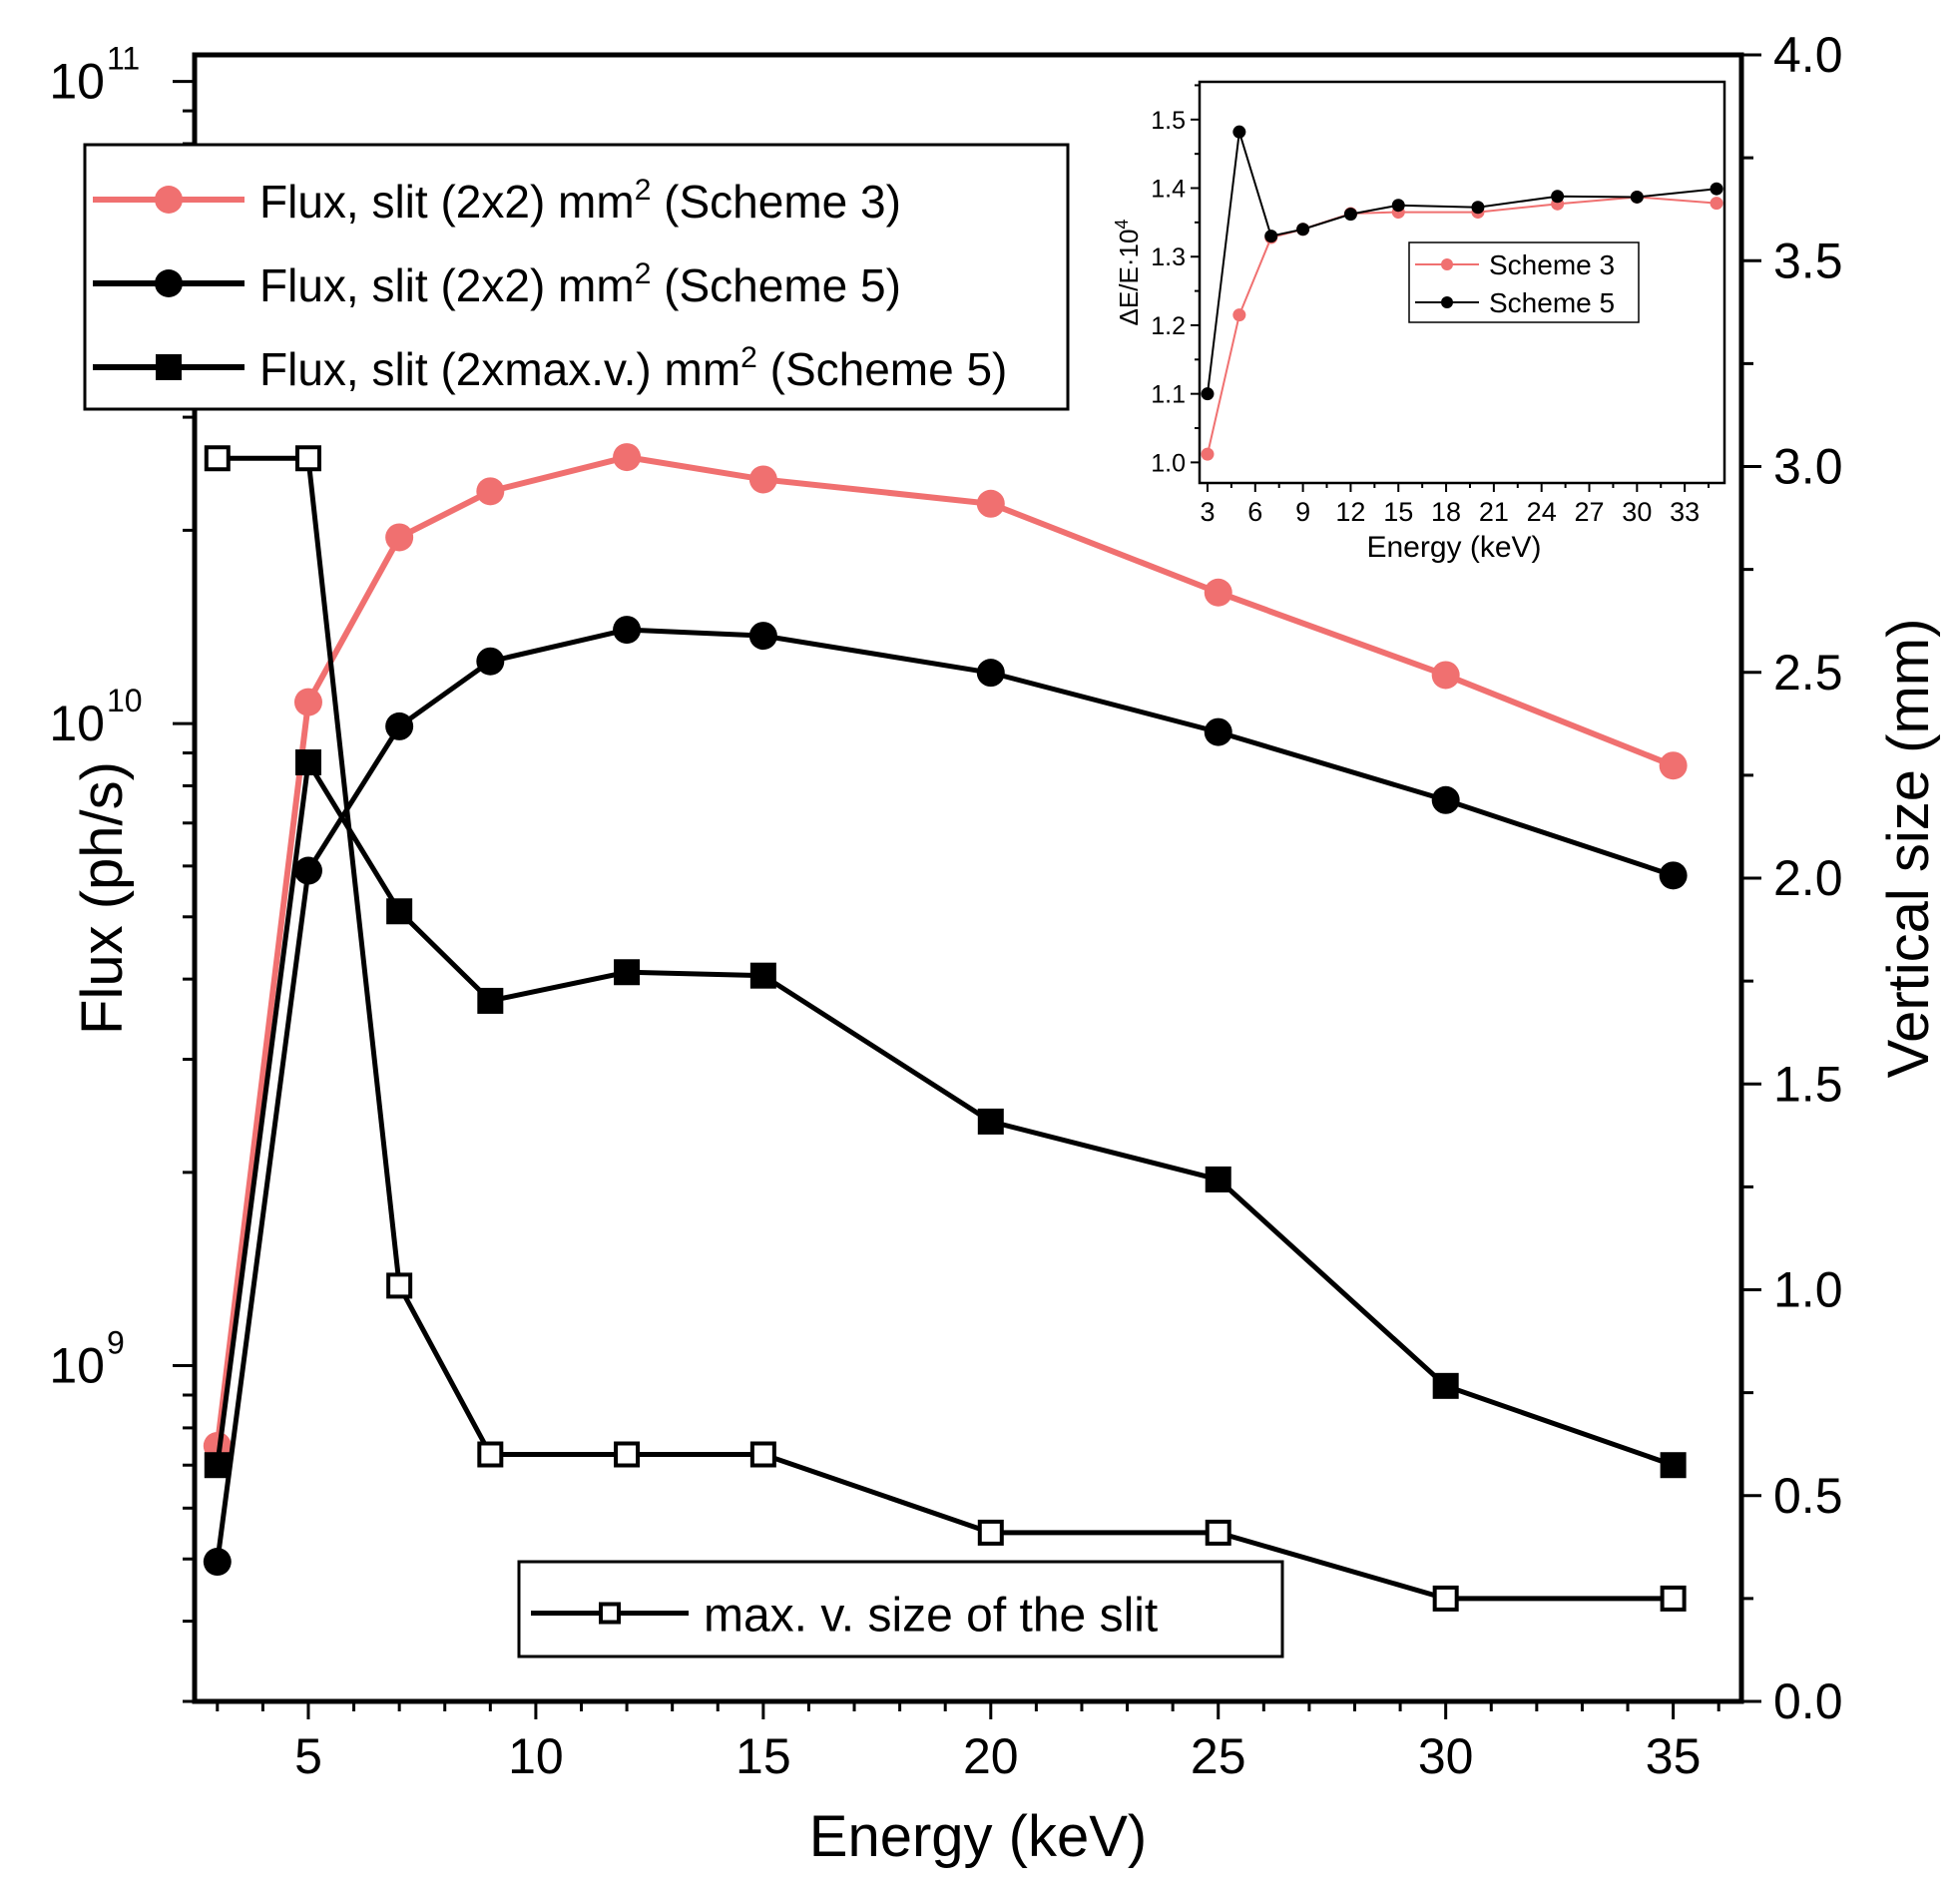 The image size is (1960, 1895). Describe the element at coordinates (1254, 512) in the screenshot. I see `inset-x-tick-label: 6` at that location.